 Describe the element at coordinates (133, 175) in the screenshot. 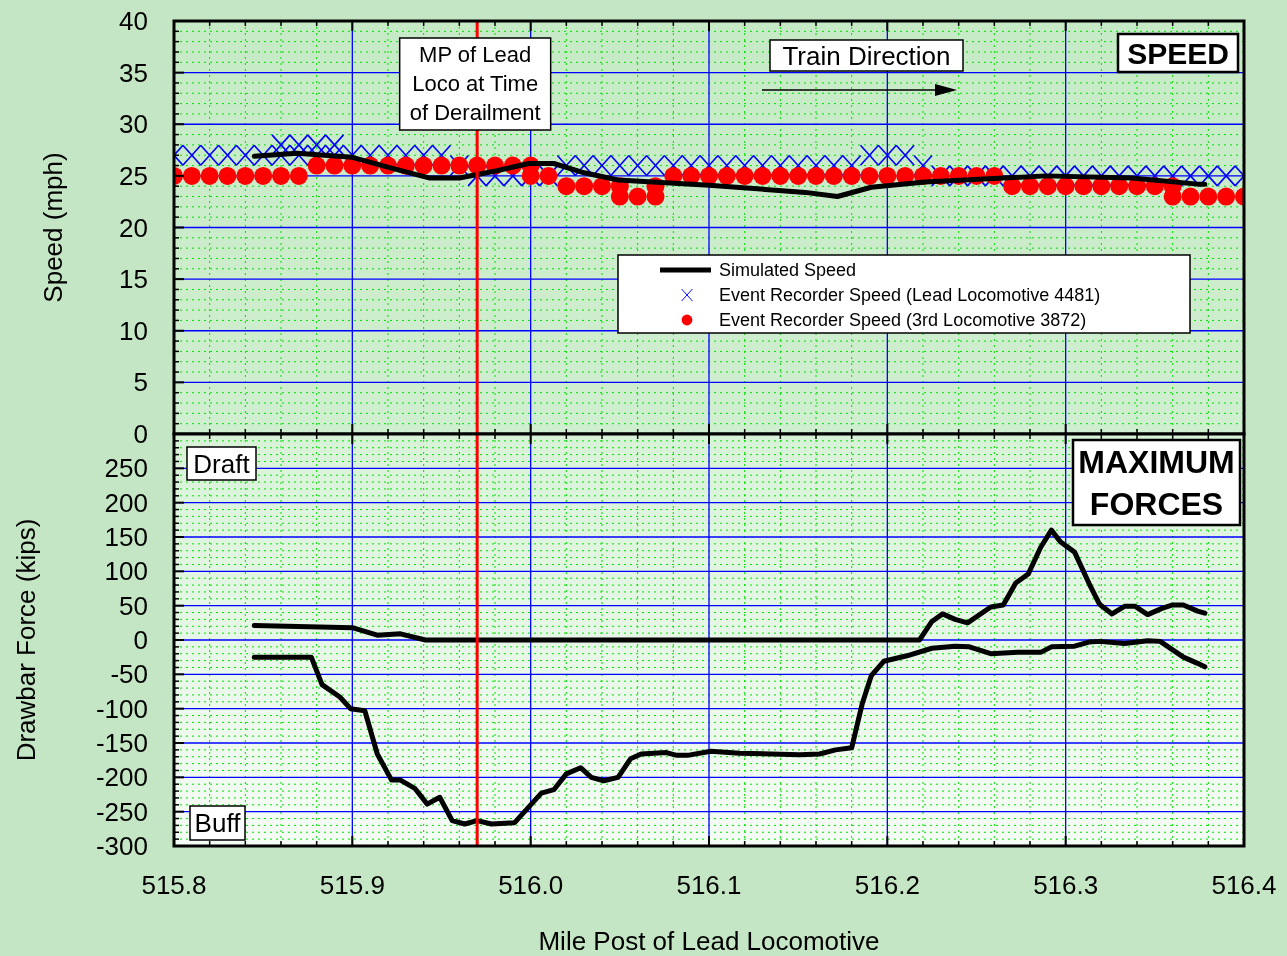

I see `y-tick-label: 25` at that location.